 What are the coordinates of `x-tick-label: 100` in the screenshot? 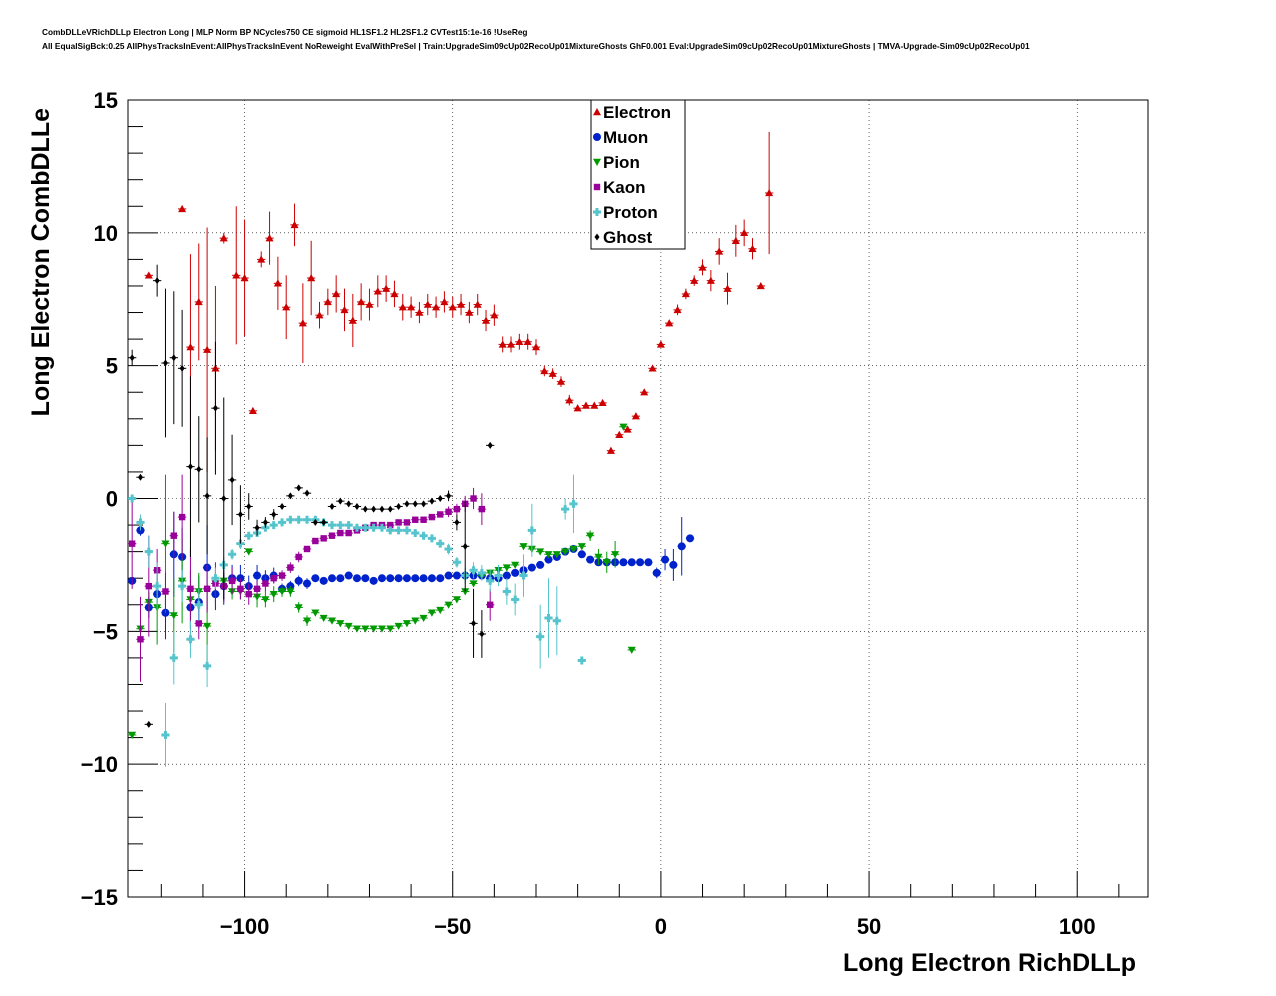 It's located at (1077, 926).